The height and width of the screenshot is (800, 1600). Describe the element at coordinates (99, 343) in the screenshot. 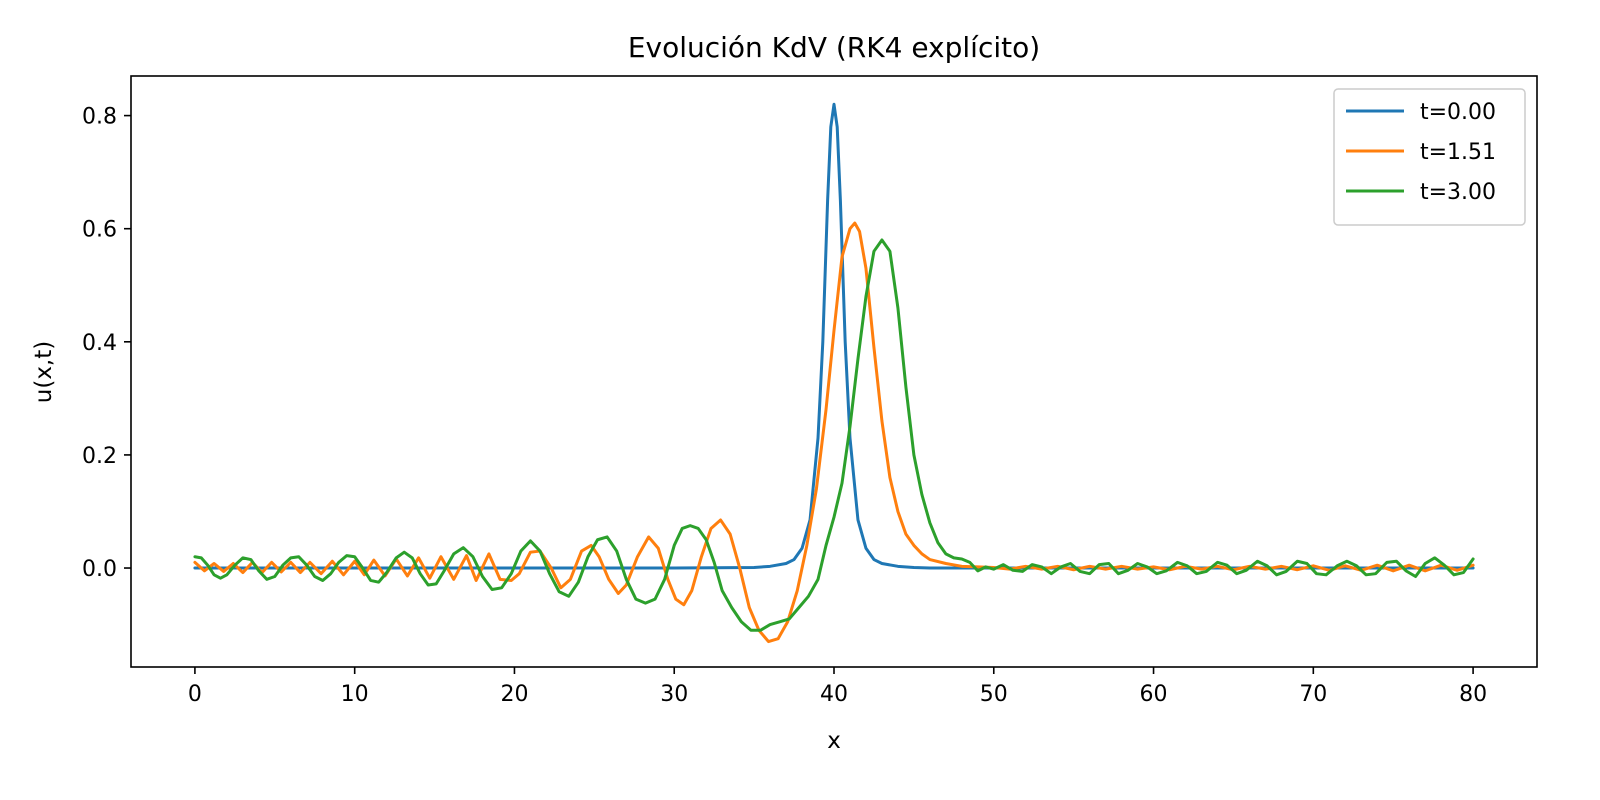

I see `y-tick-label: 0.4` at that location.